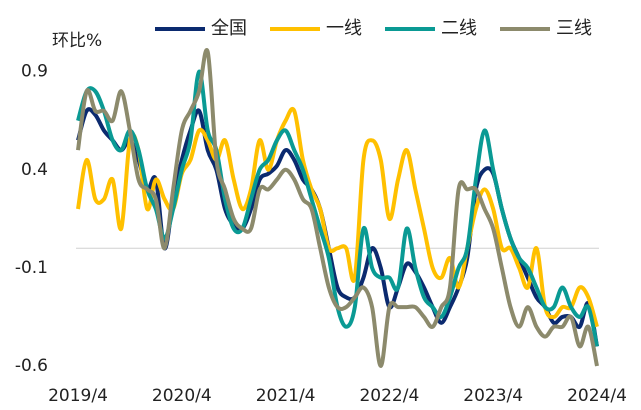 This screenshot has width=641, height=410. Describe the element at coordinates (77, 41) in the screenshot. I see `y-axis-label: 环比%` at that location.